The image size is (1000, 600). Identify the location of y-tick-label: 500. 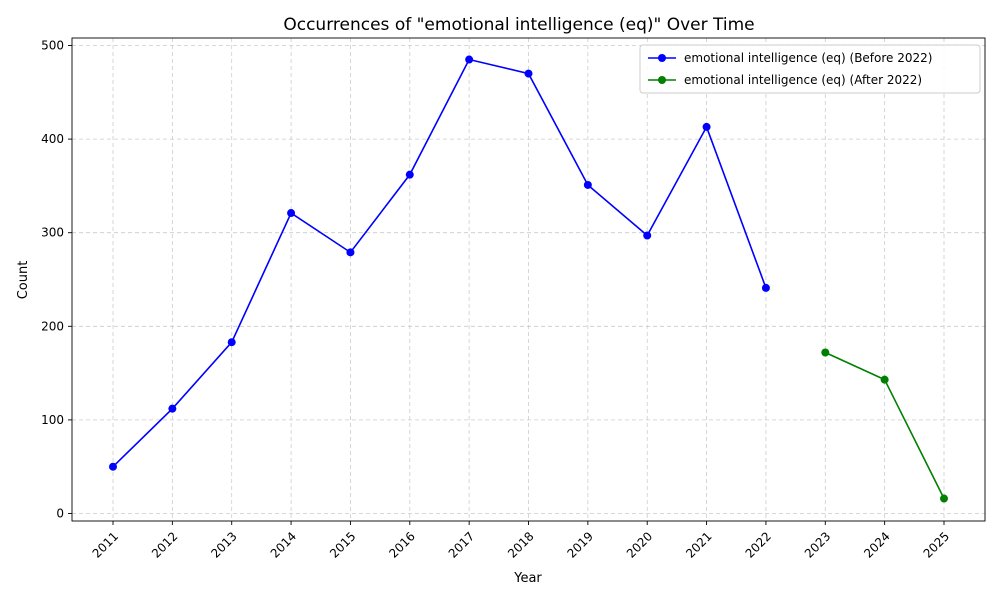
(52, 45).